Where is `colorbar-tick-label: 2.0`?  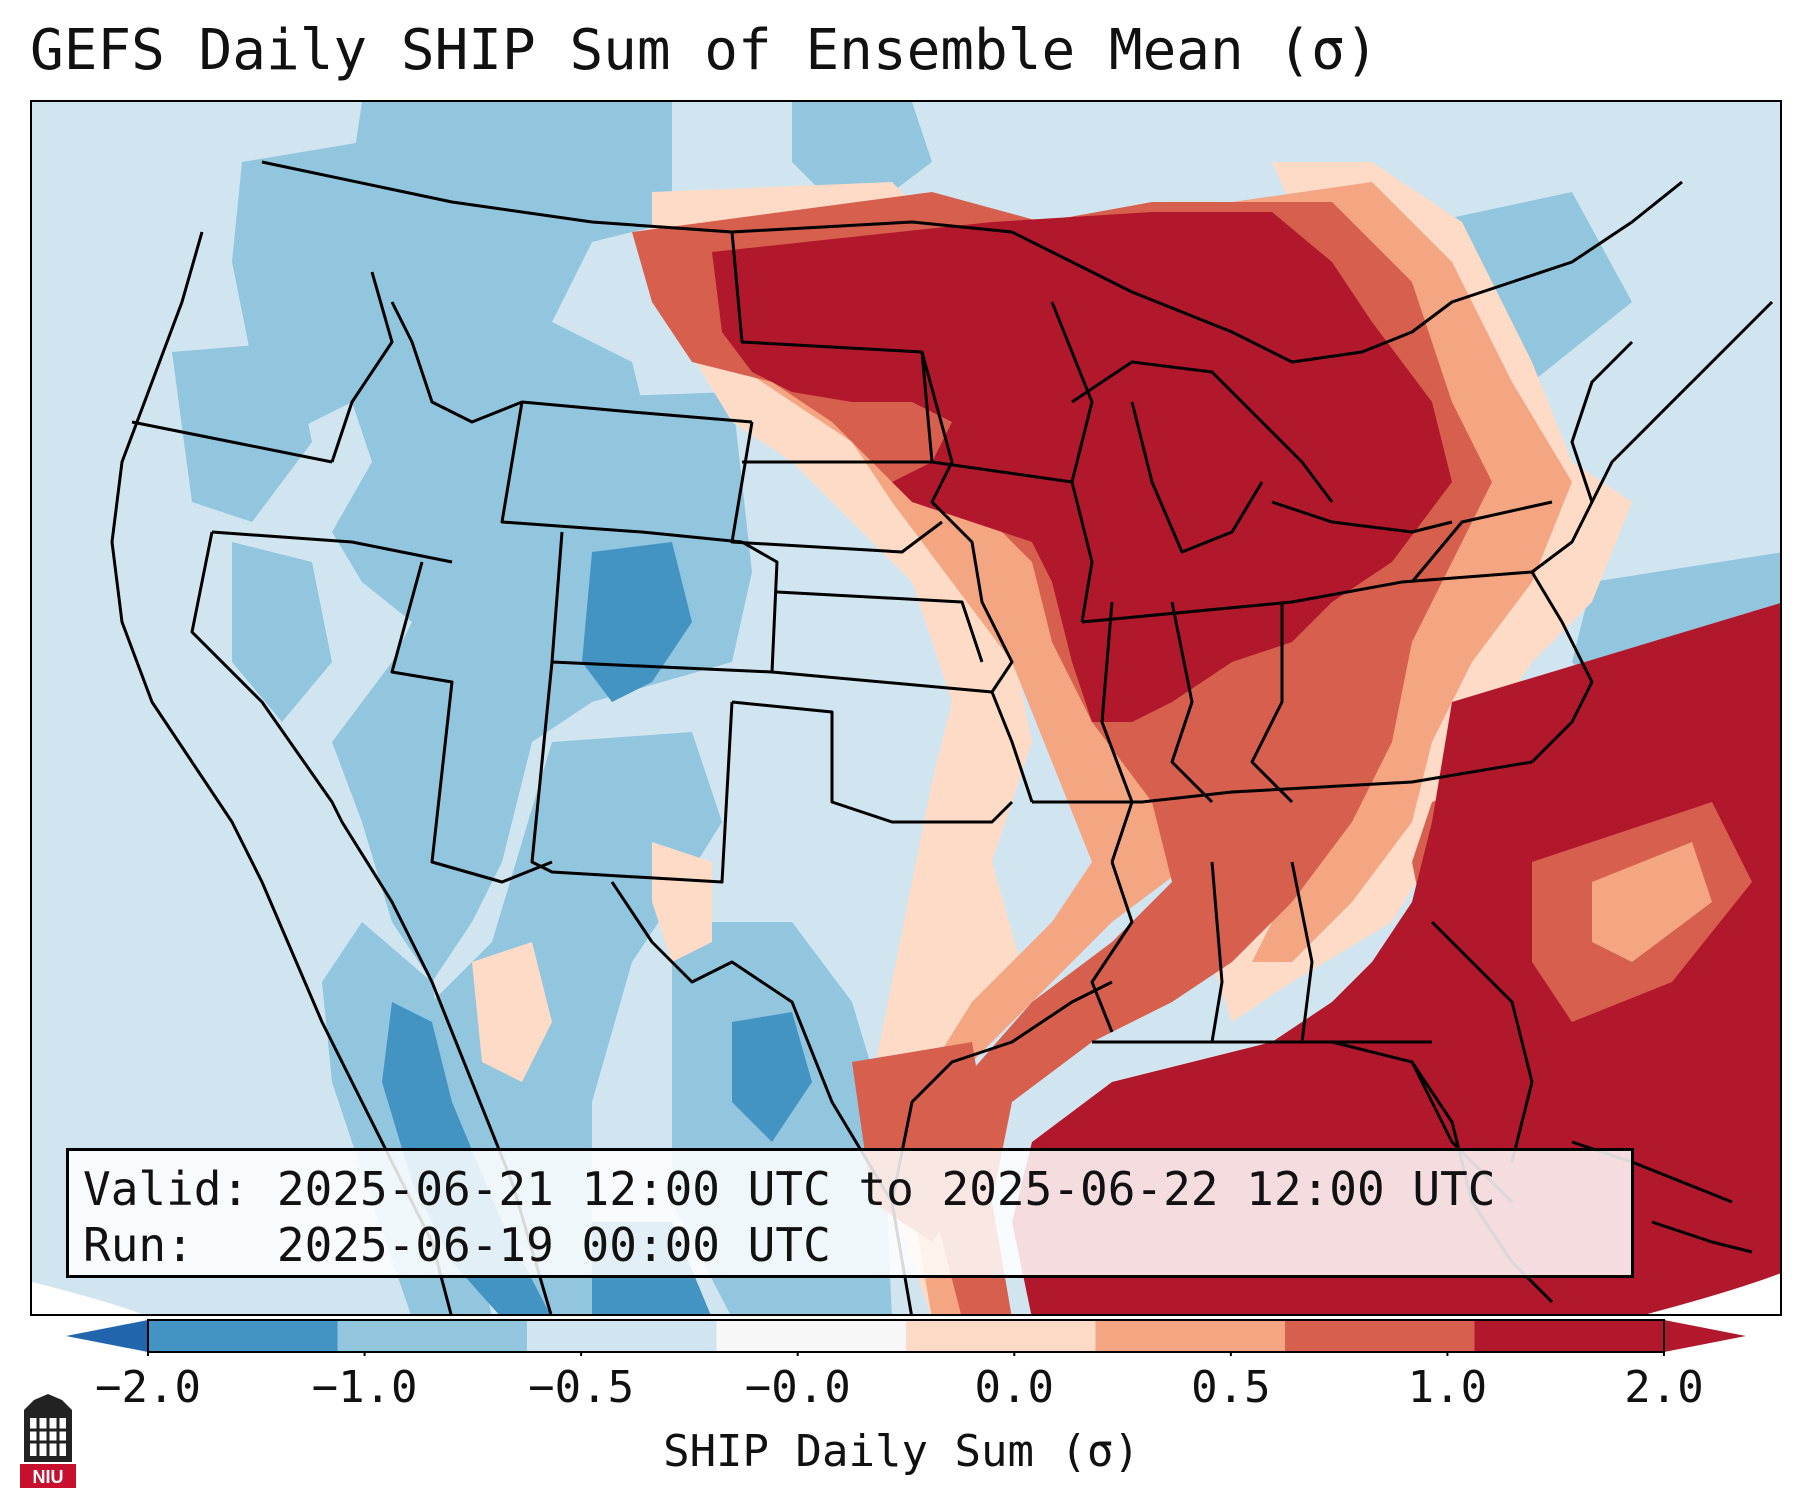
colorbar-tick-label: 2.0 is located at coordinates (1664, 1387).